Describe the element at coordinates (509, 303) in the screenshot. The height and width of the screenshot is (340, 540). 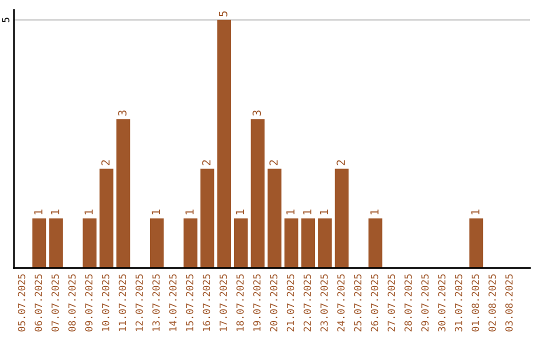
I see `x-tick-label: 03.08.2025` at that location.